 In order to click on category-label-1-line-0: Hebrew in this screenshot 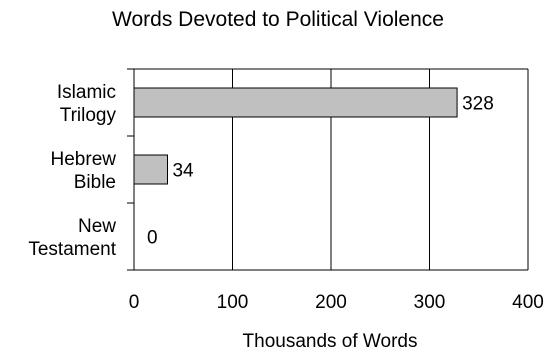, I will do `click(84, 159)`.